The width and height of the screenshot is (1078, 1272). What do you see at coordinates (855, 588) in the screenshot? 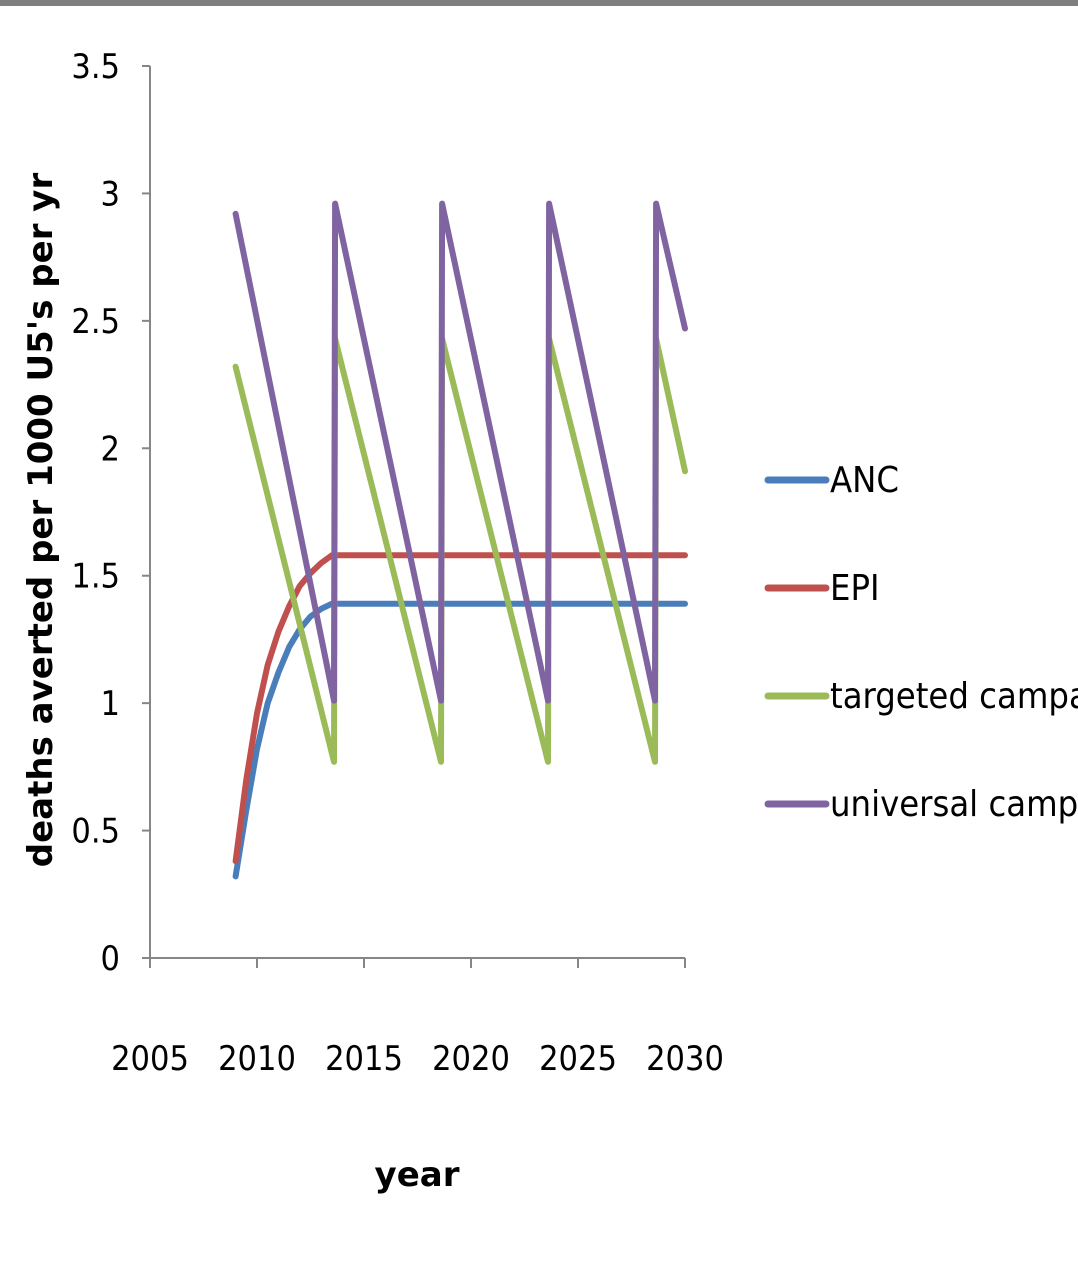
I see `legend-label: EPI` at bounding box center [855, 588].